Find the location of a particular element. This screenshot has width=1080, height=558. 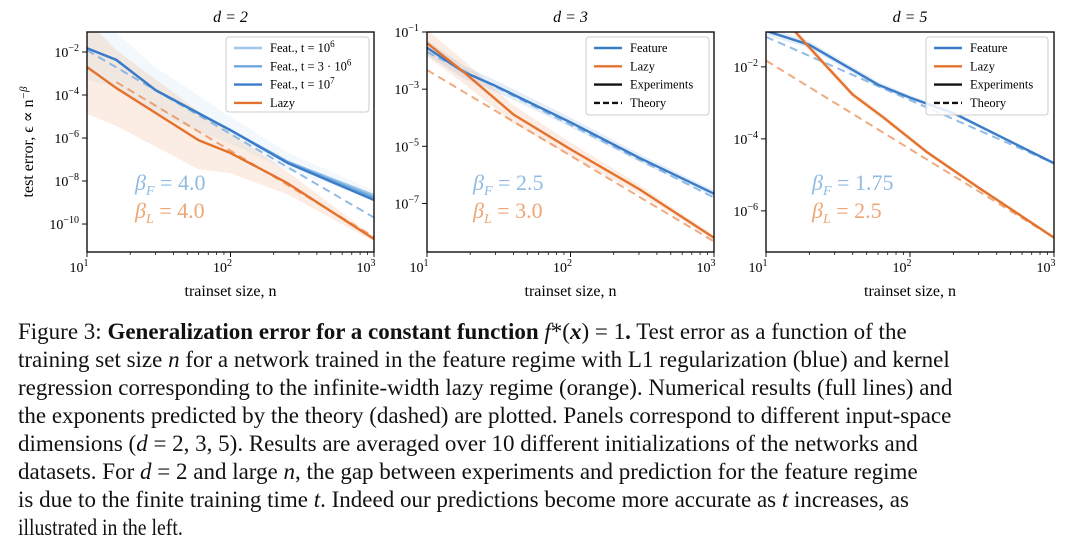

exponent-annotation: βL = 2.5 is located at coordinates (846, 212).